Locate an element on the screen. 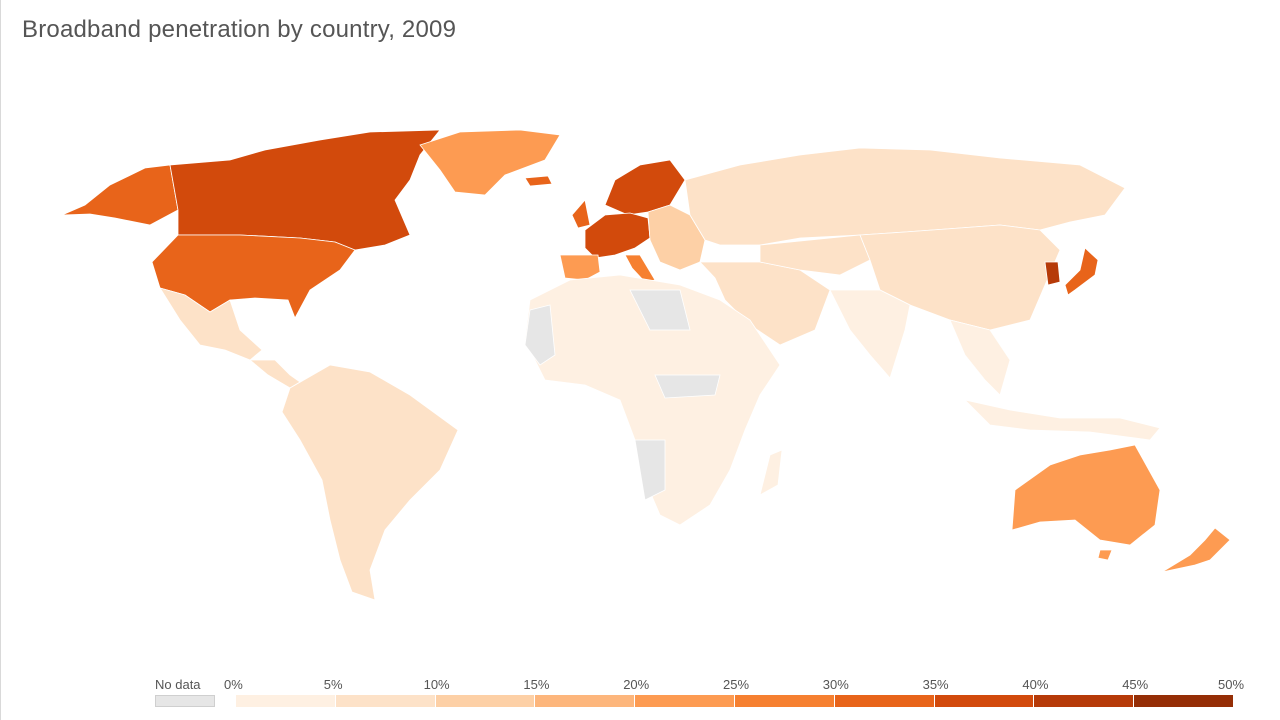 This screenshot has width=1280, height=720. country-greenland is located at coordinates (490, 162).